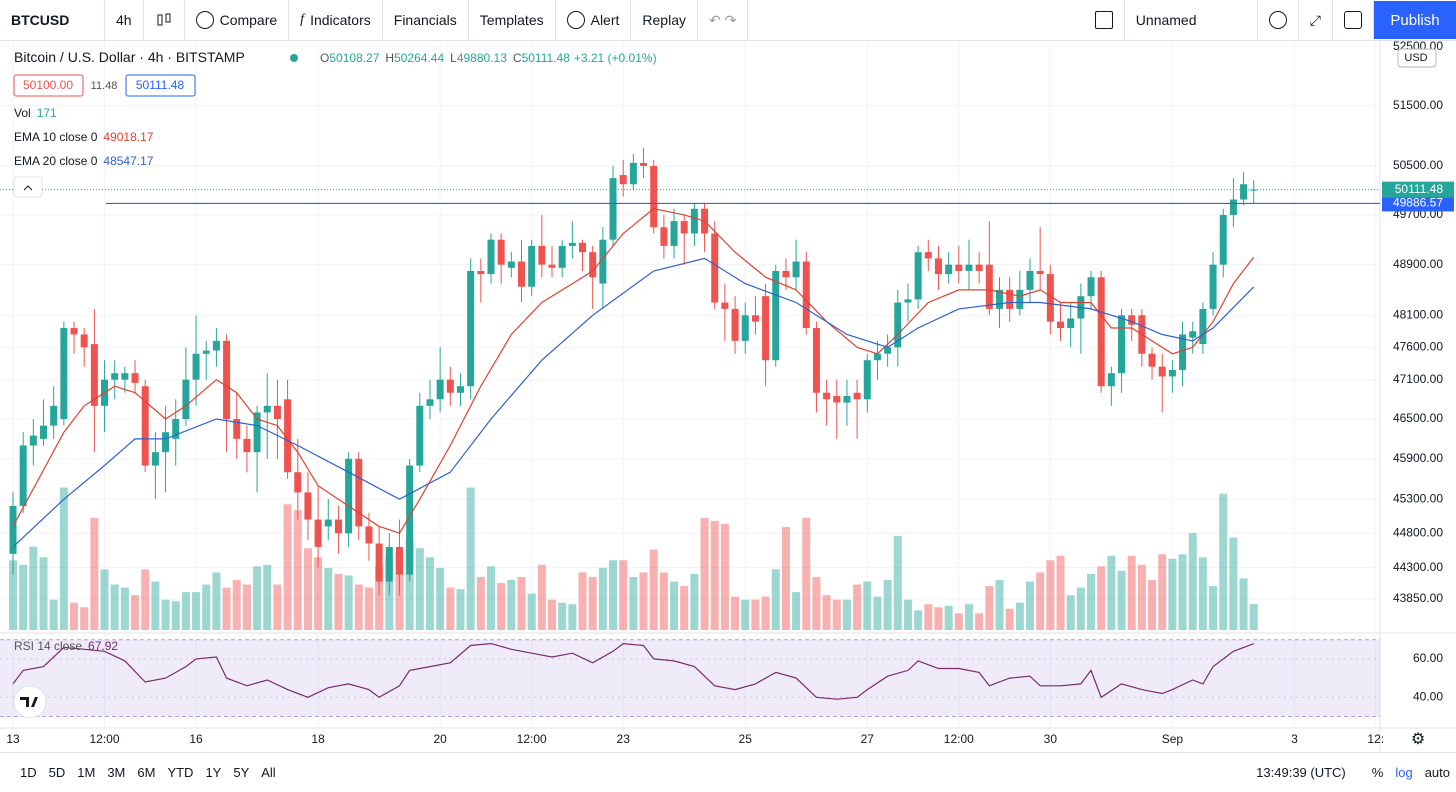 The width and height of the screenshot is (1456, 792). I want to click on label: Replay, so click(664, 20).